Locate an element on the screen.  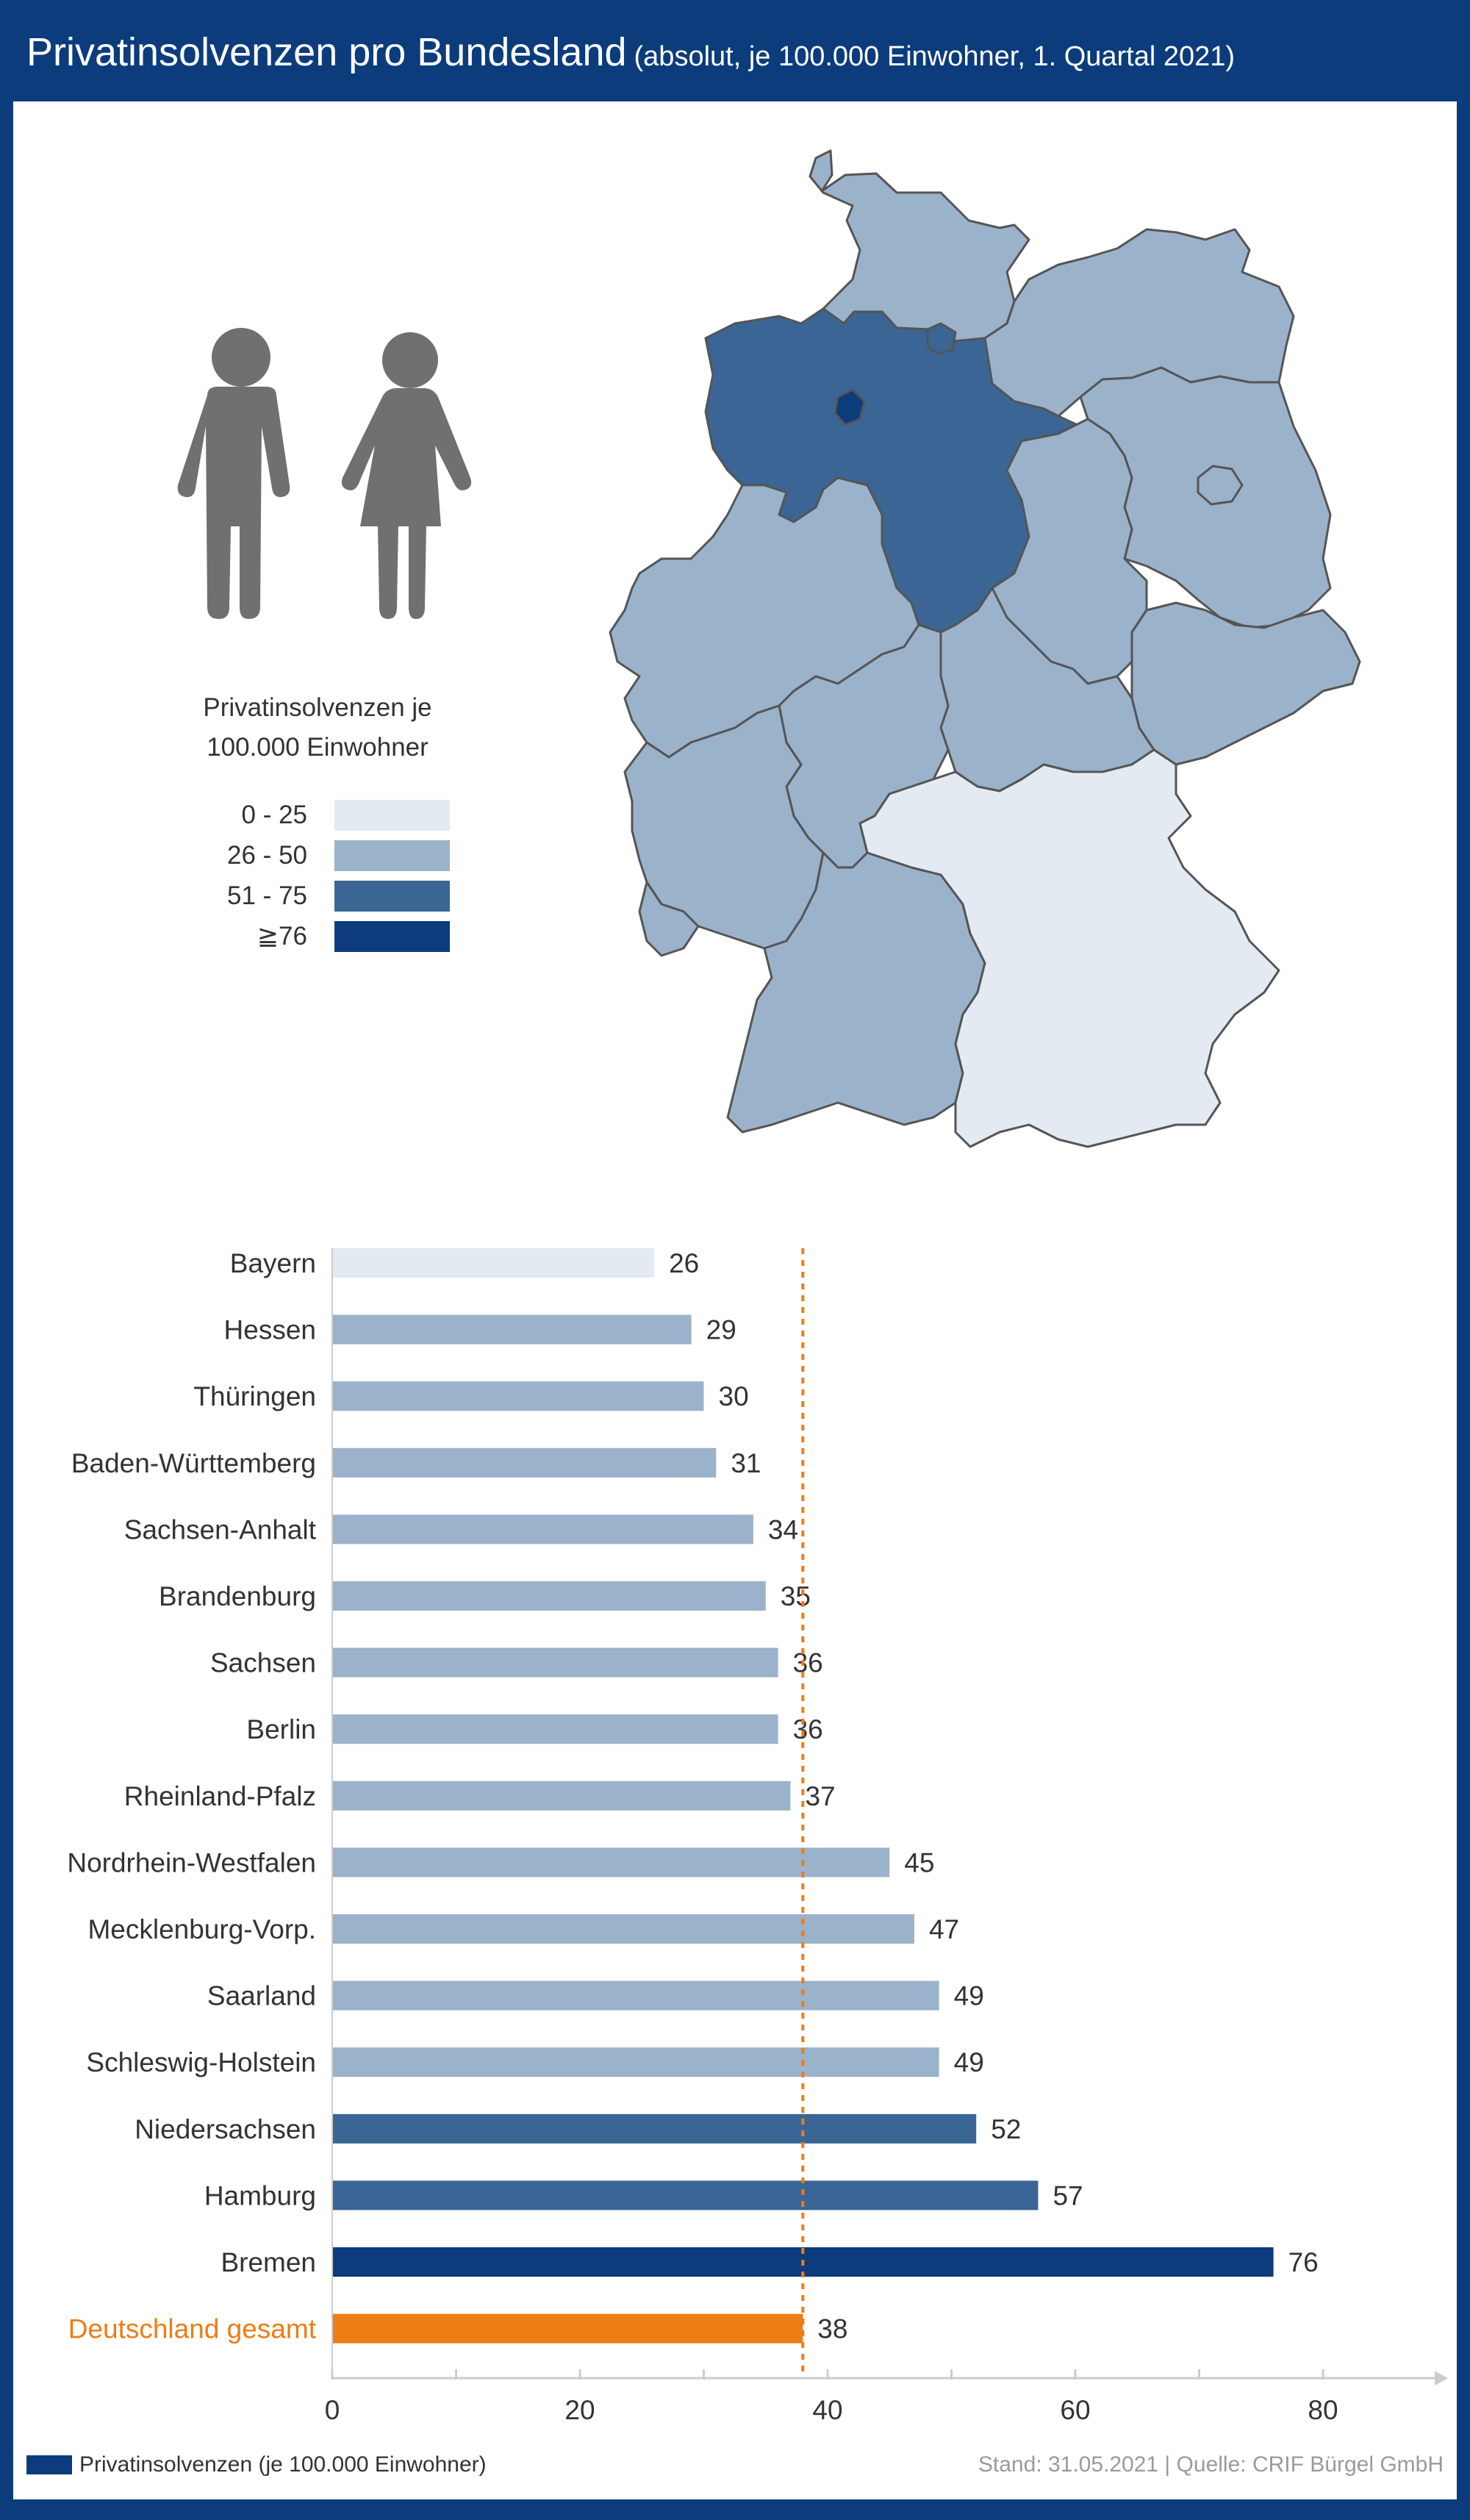
value-label: 47 is located at coordinates (944, 1929).